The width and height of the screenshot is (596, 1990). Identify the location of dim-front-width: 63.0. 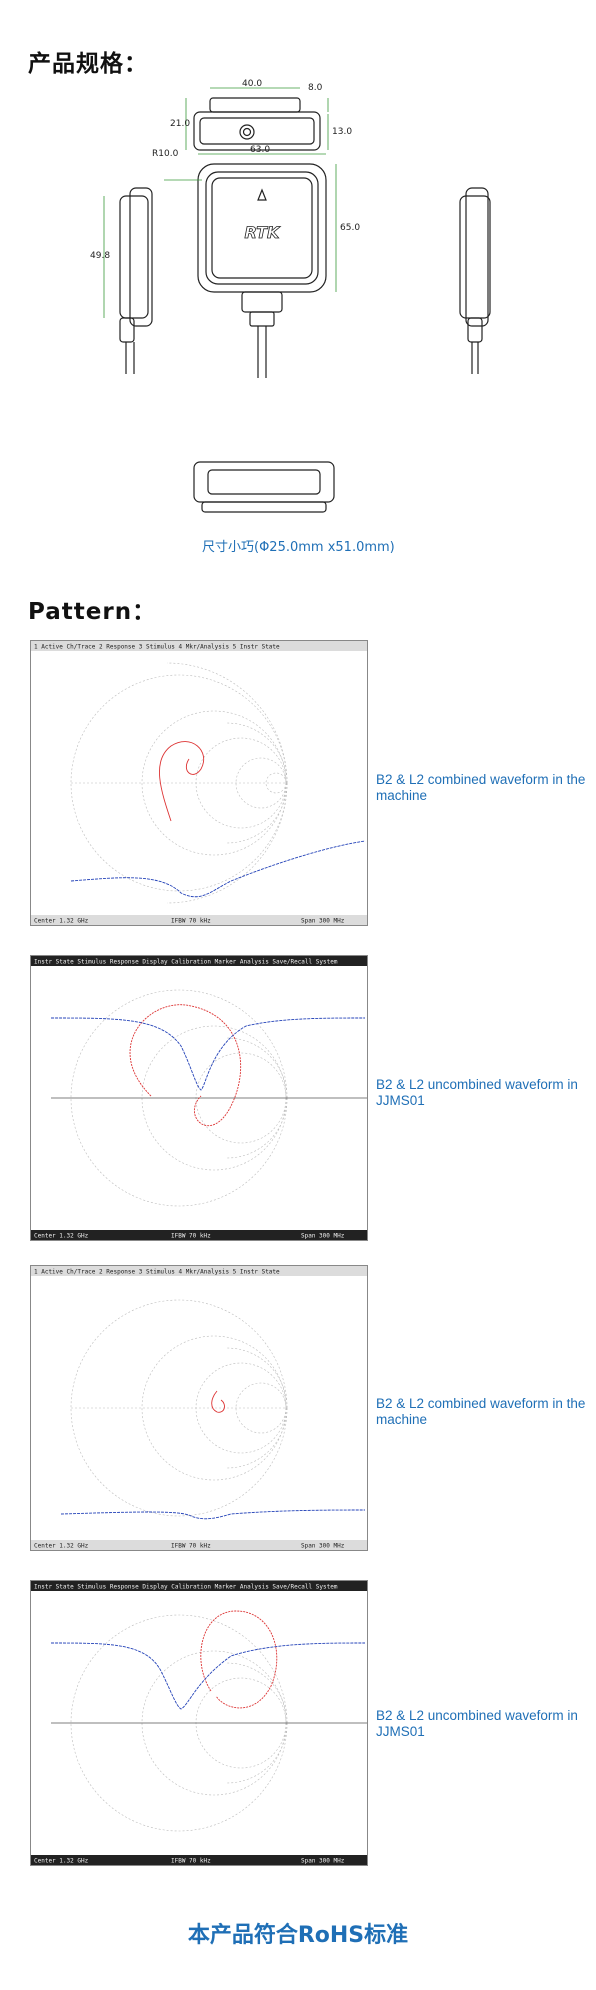
(260, 150).